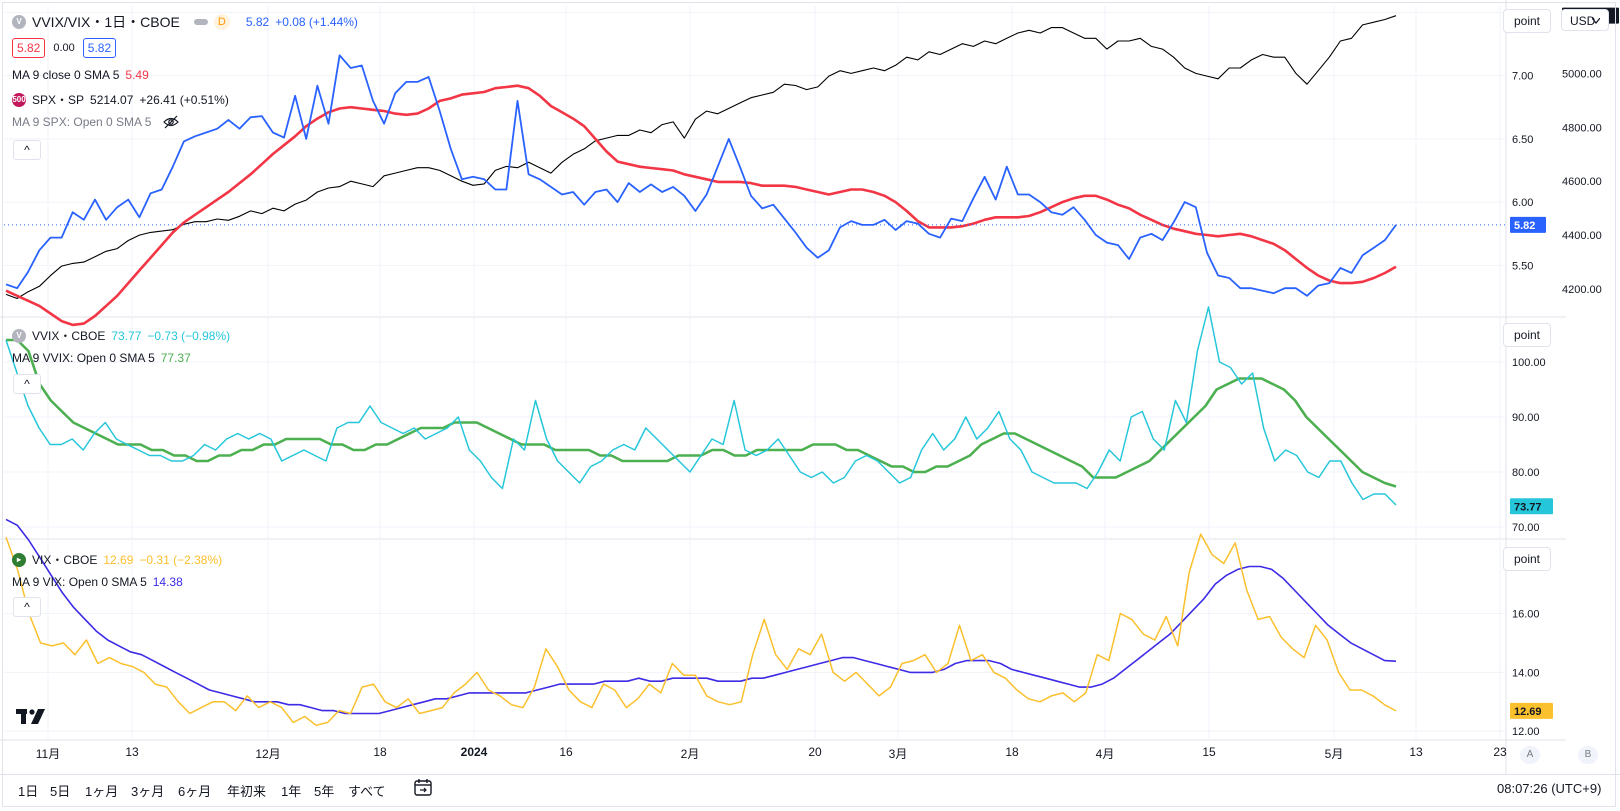 The width and height of the screenshot is (1620, 811). Describe the element at coordinates (316, 22) in the screenshot. I see `price-change: +0.08 (+1.44%)` at that location.